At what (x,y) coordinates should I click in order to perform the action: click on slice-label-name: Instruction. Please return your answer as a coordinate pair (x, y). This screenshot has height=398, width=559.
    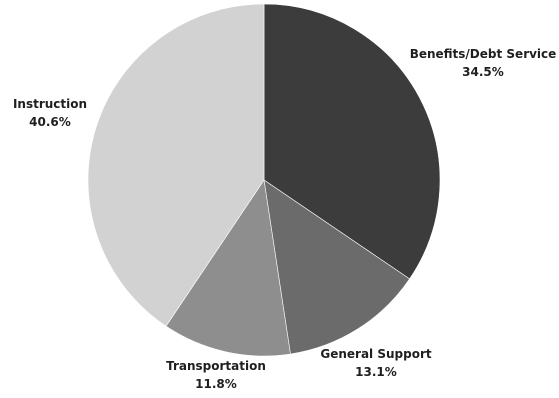
    Looking at the image, I should click on (50, 104).